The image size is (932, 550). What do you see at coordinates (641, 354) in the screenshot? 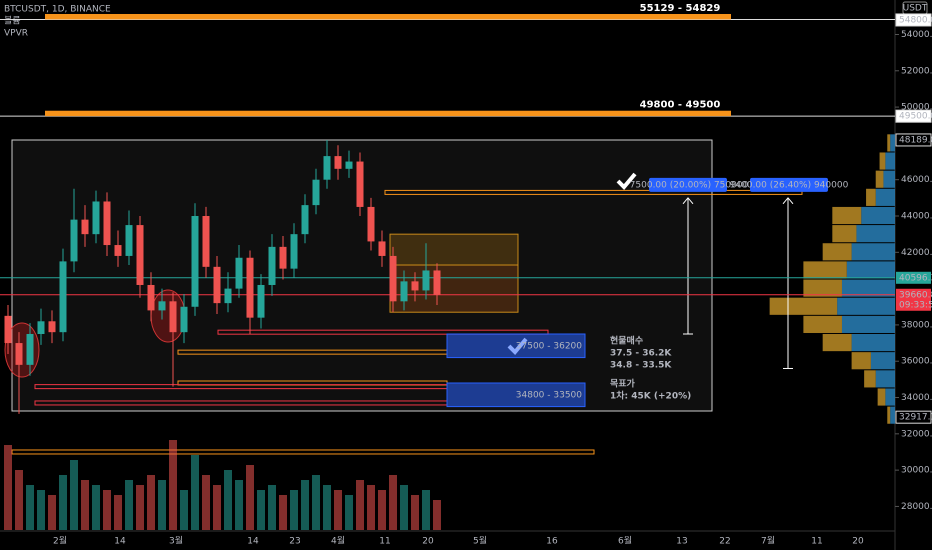
I see `annotation: 37.5 - 36.2K` at bounding box center [641, 354].